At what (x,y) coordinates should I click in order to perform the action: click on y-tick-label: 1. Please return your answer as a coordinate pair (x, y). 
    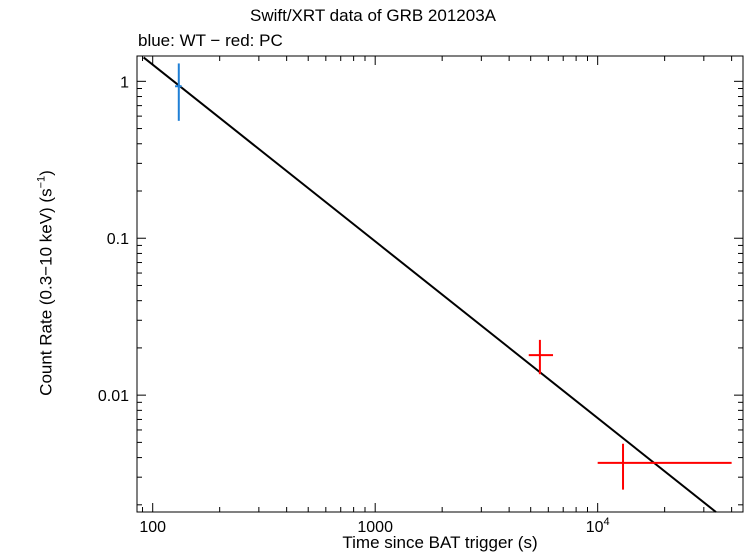
    Looking at the image, I should click on (124, 82).